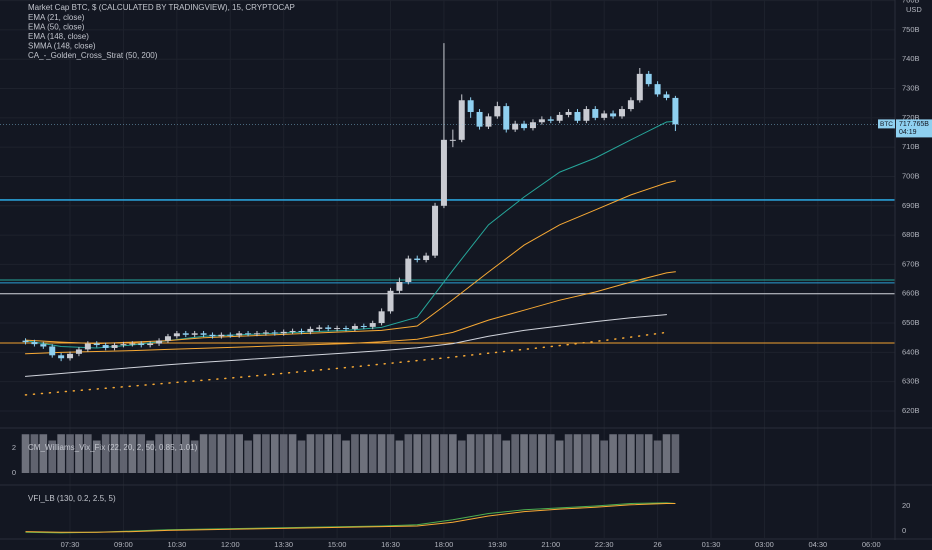  What do you see at coordinates (350, 313) in the screenshot?
I see `indicator-line` at bounding box center [350, 313].